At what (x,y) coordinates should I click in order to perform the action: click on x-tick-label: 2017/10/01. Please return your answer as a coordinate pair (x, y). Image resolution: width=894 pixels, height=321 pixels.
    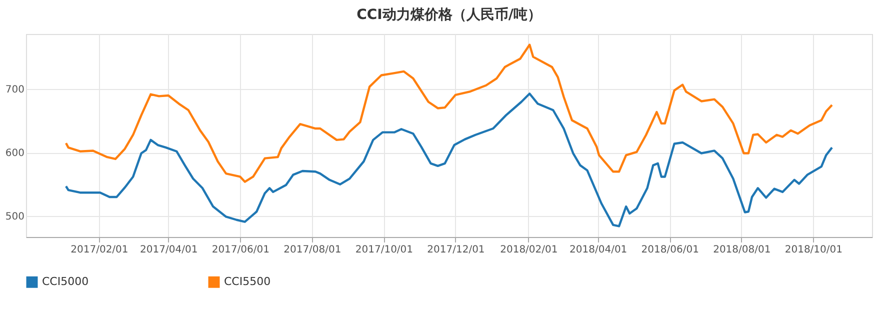
    Looking at the image, I should click on (384, 250).